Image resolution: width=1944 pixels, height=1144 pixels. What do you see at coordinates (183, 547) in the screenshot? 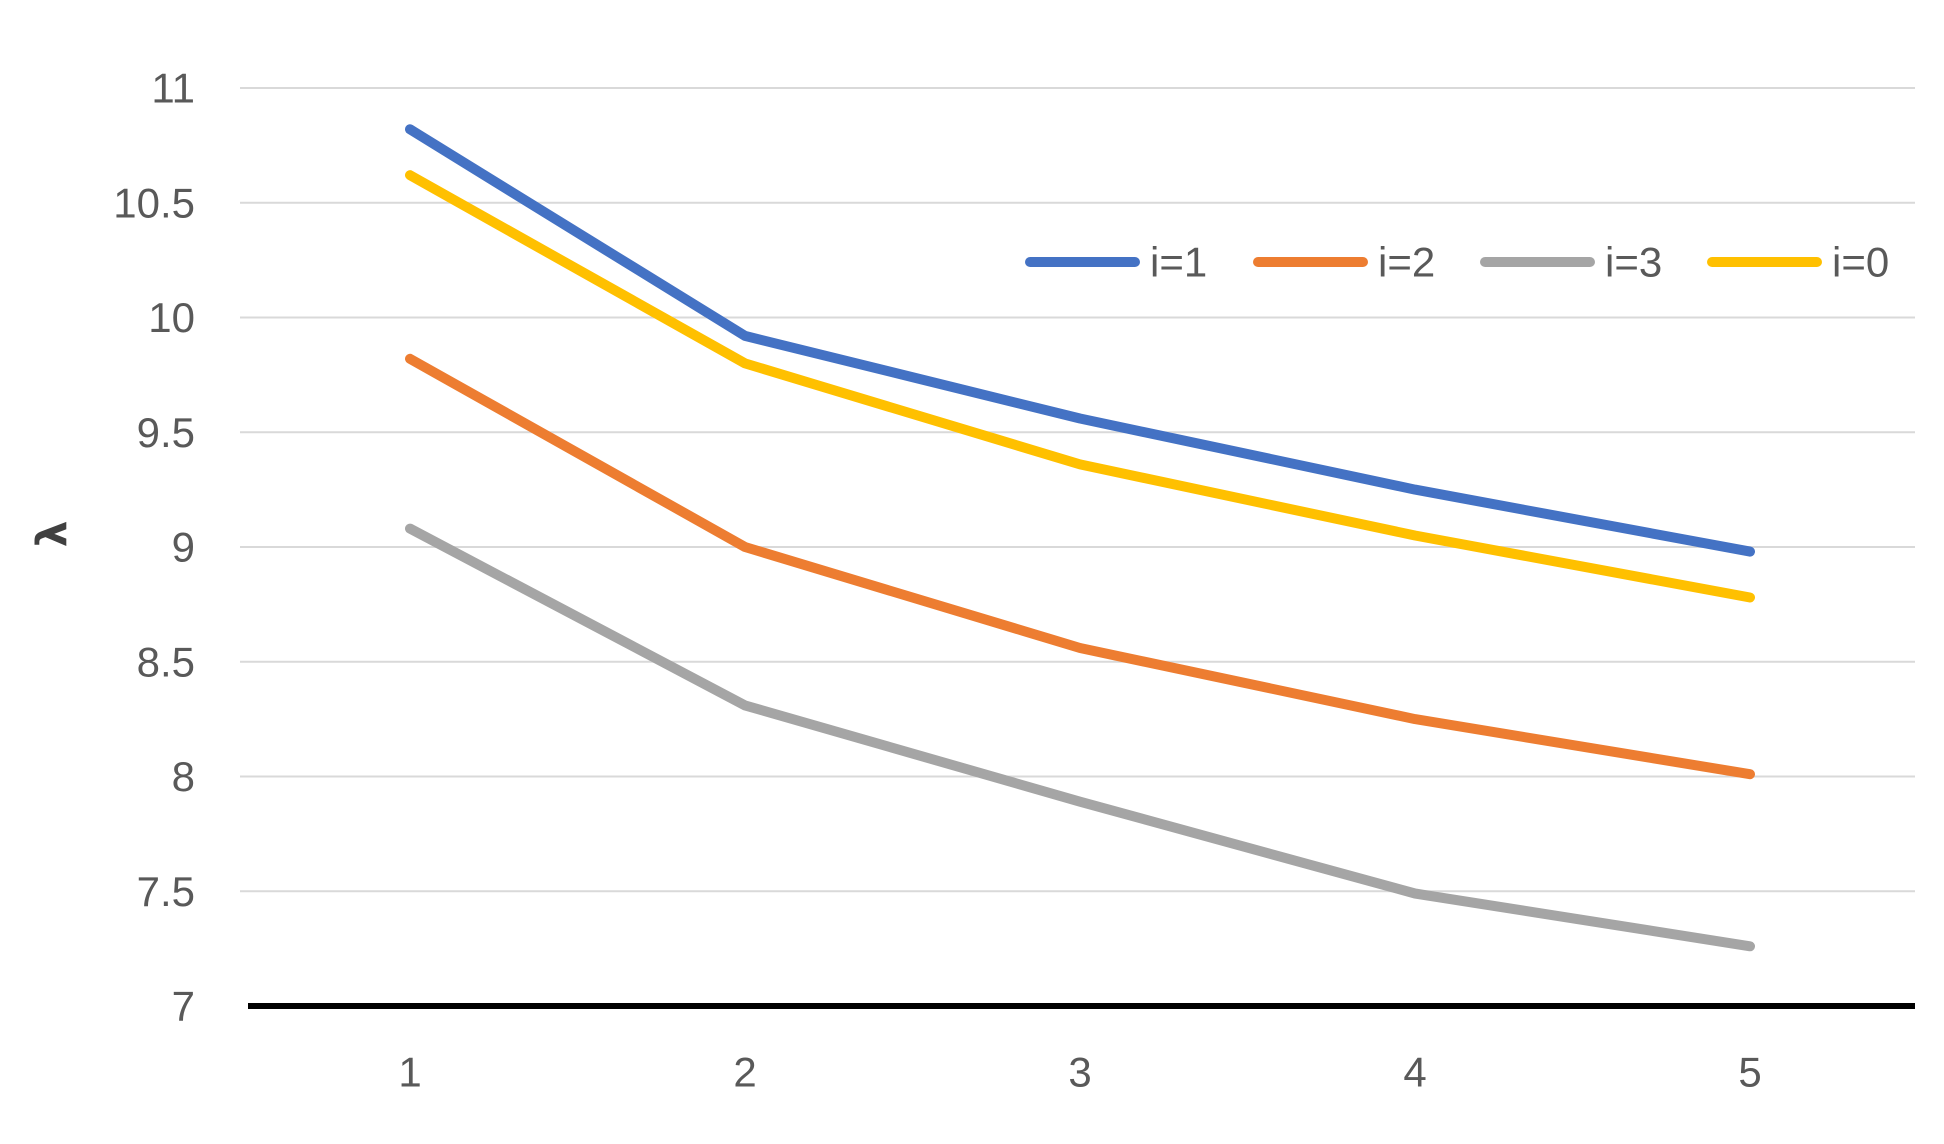
I see `y-tick-label: 9` at bounding box center [183, 547].